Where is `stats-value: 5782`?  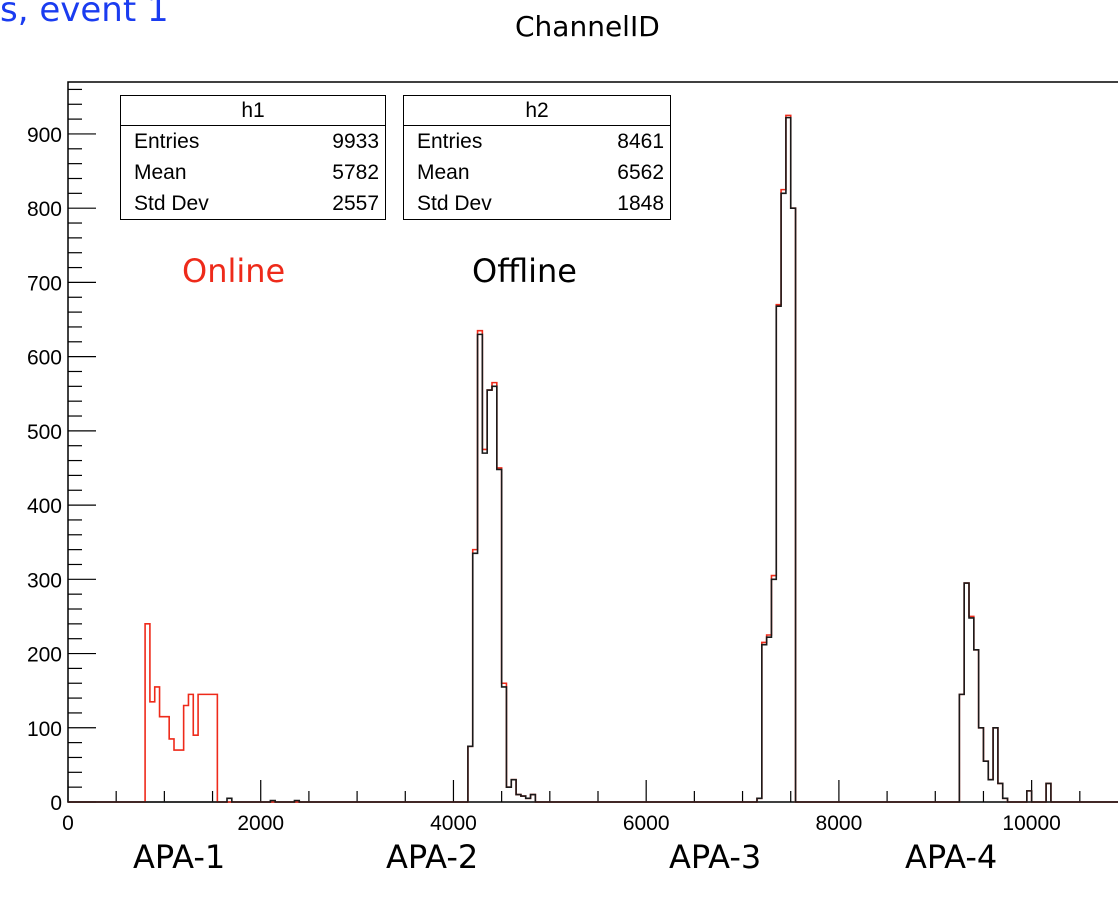 stats-value: 5782 is located at coordinates (355, 172).